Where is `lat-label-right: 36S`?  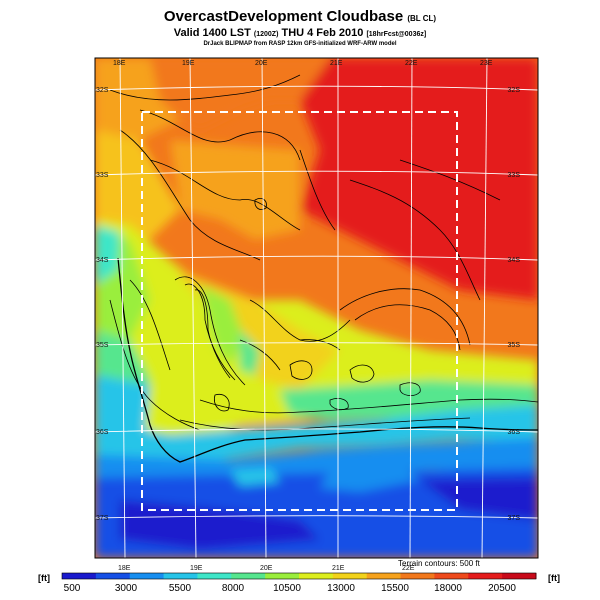
lat-label-right: 36S is located at coordinates (514, 432).